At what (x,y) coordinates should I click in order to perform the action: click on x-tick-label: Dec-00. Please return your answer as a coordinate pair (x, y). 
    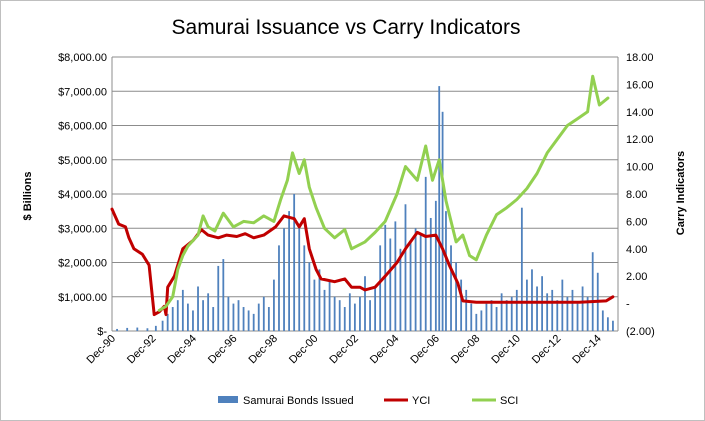
    Looking at the image, I should click on (304, 350).